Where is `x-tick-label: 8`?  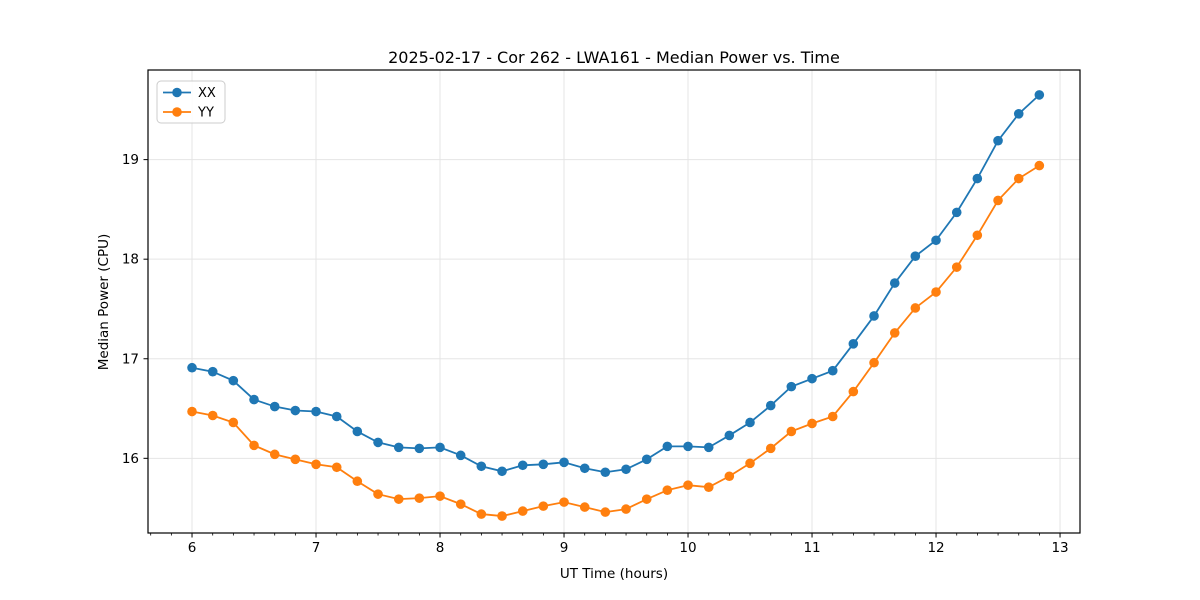
x-tick-label: 8 is located at coordinates (440, 548).